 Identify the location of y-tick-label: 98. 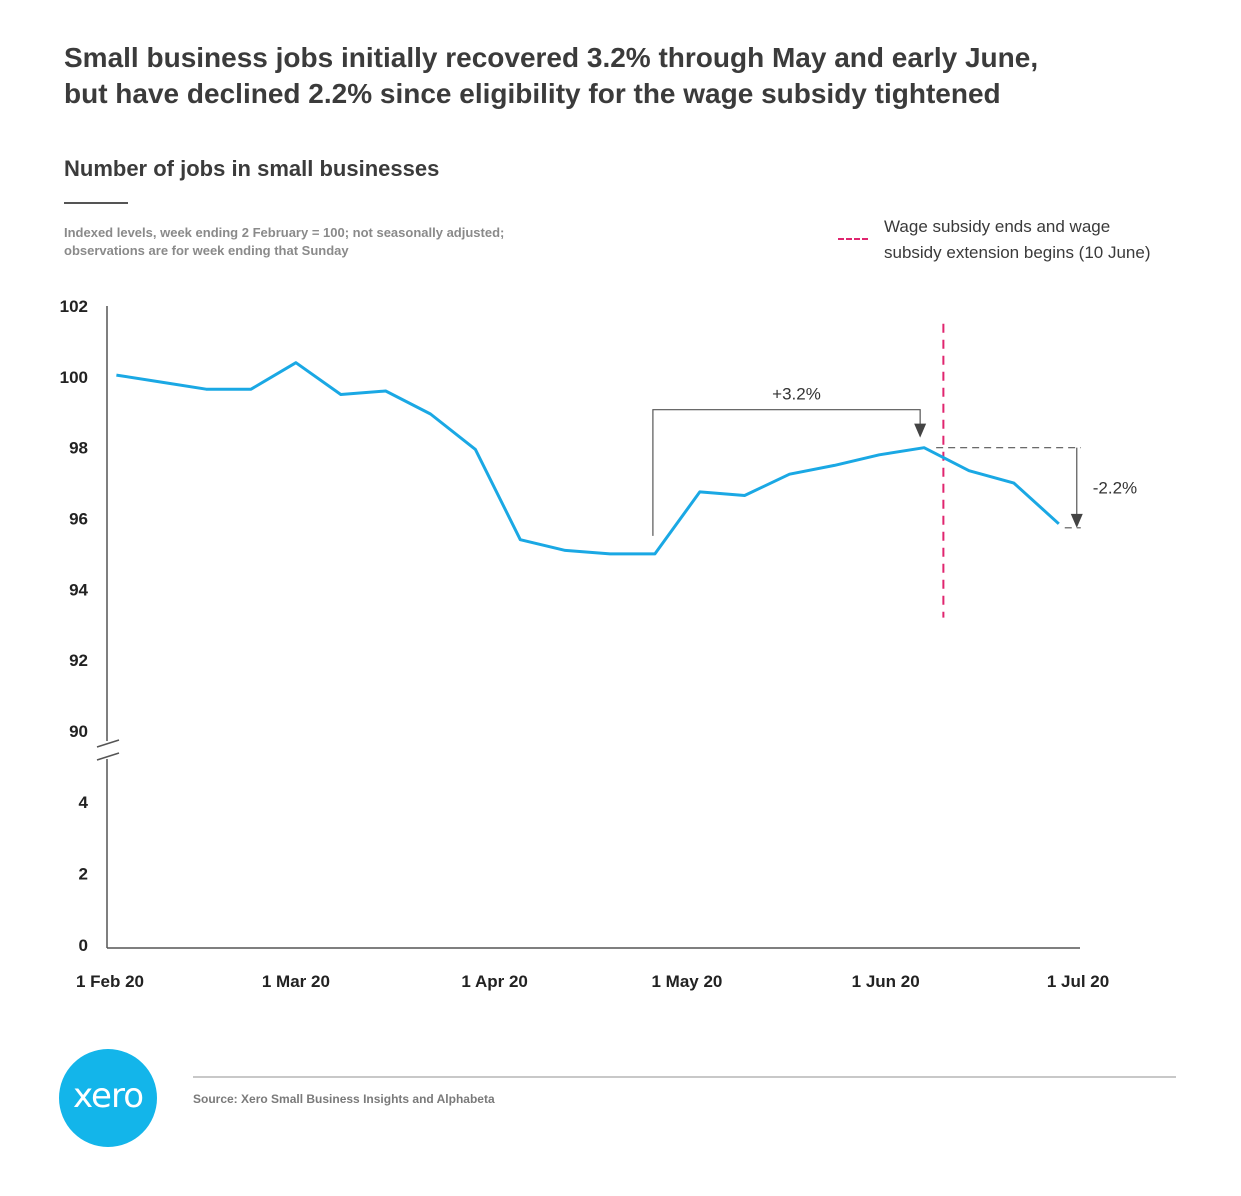
(78, 448).